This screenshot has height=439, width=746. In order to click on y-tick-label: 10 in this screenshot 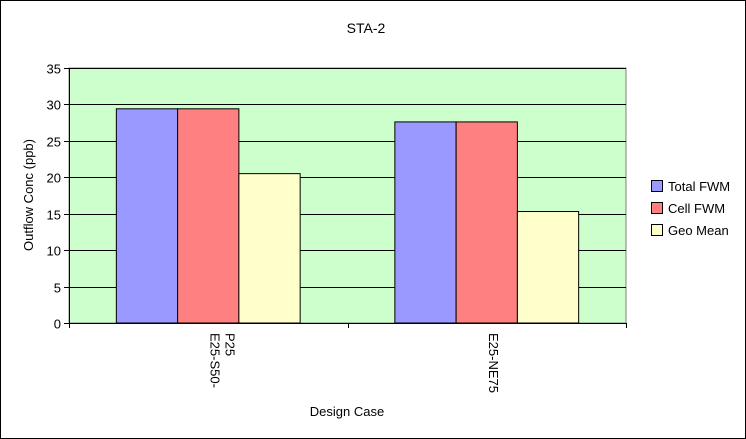, I will do `click(54, 251)`.